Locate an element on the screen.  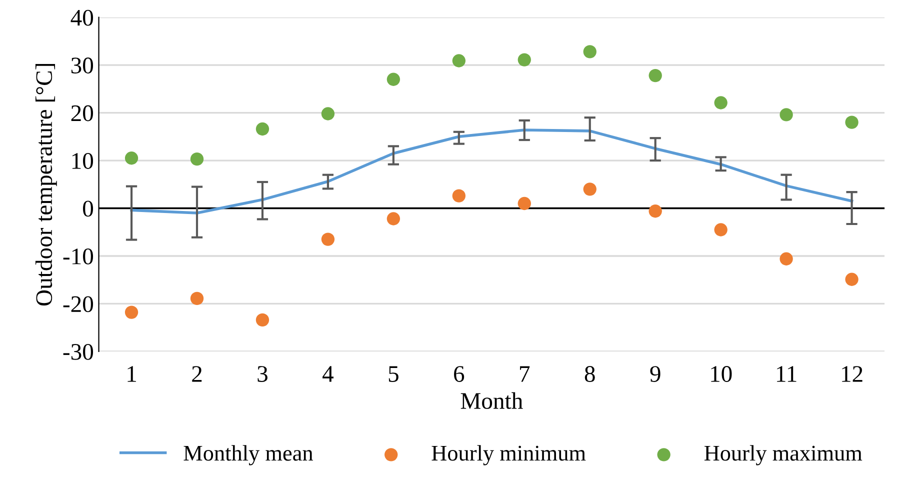
legend-label: Hourly minimum is located at coordinates (509, 455).